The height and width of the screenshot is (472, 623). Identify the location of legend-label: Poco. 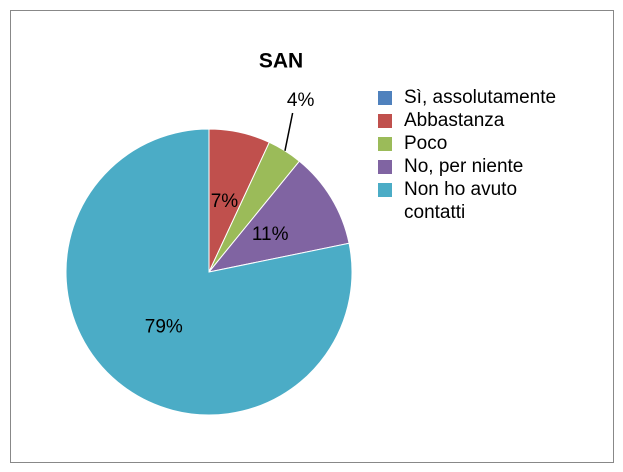
(426, 143).